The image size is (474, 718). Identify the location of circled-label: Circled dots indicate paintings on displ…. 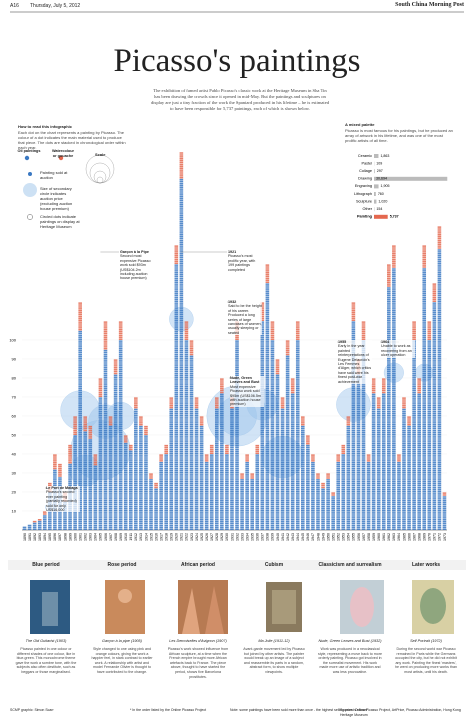
(60, 221).